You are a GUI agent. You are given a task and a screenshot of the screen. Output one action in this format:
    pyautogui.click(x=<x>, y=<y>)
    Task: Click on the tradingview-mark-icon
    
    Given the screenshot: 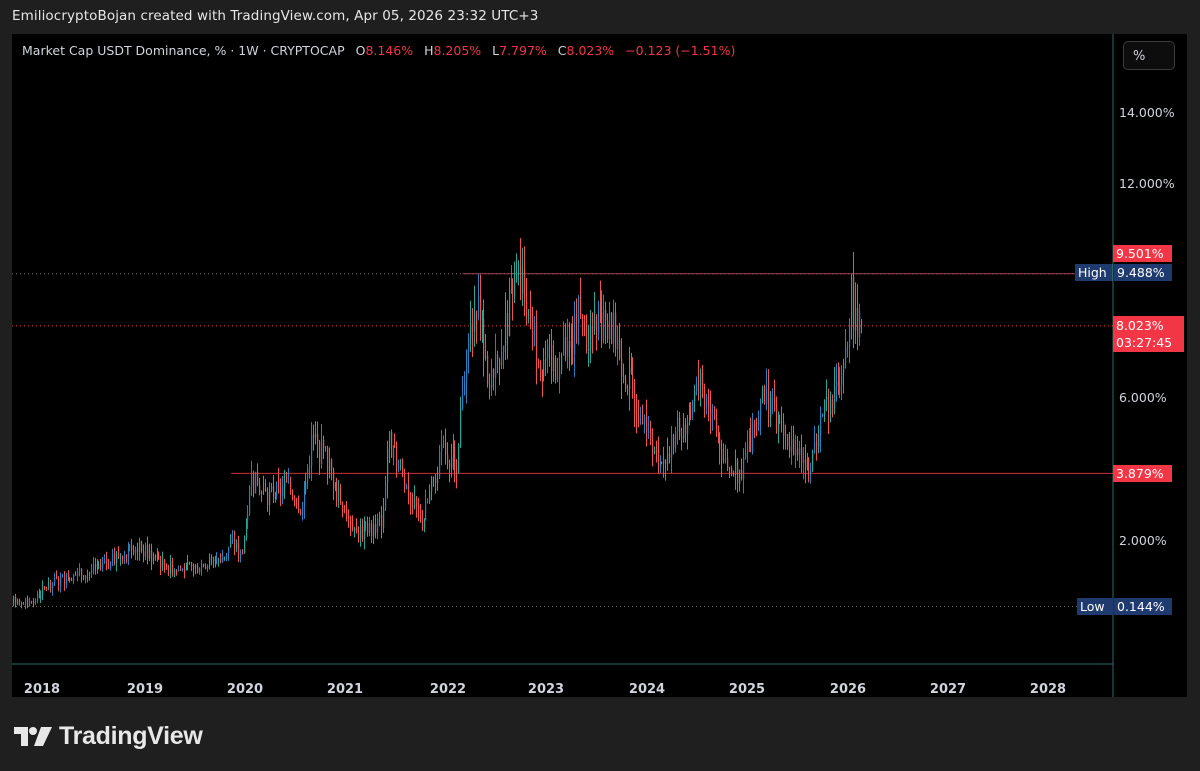 What is the action you would take?
    pyautogui.click(x=33, y=736)
    